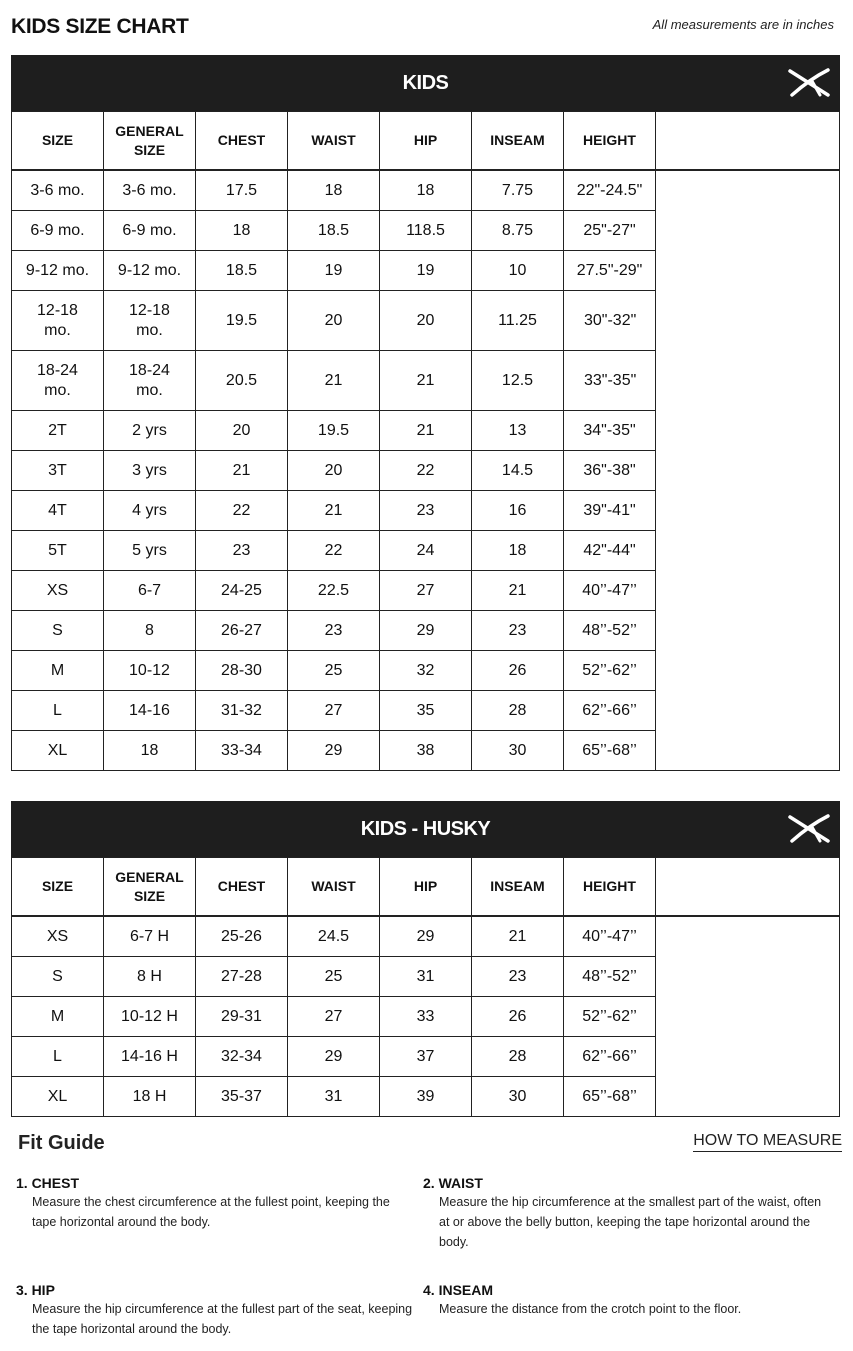 This screenshot has width=853, height=1351. I want to click on table-cell: 22, so click(241, 510).